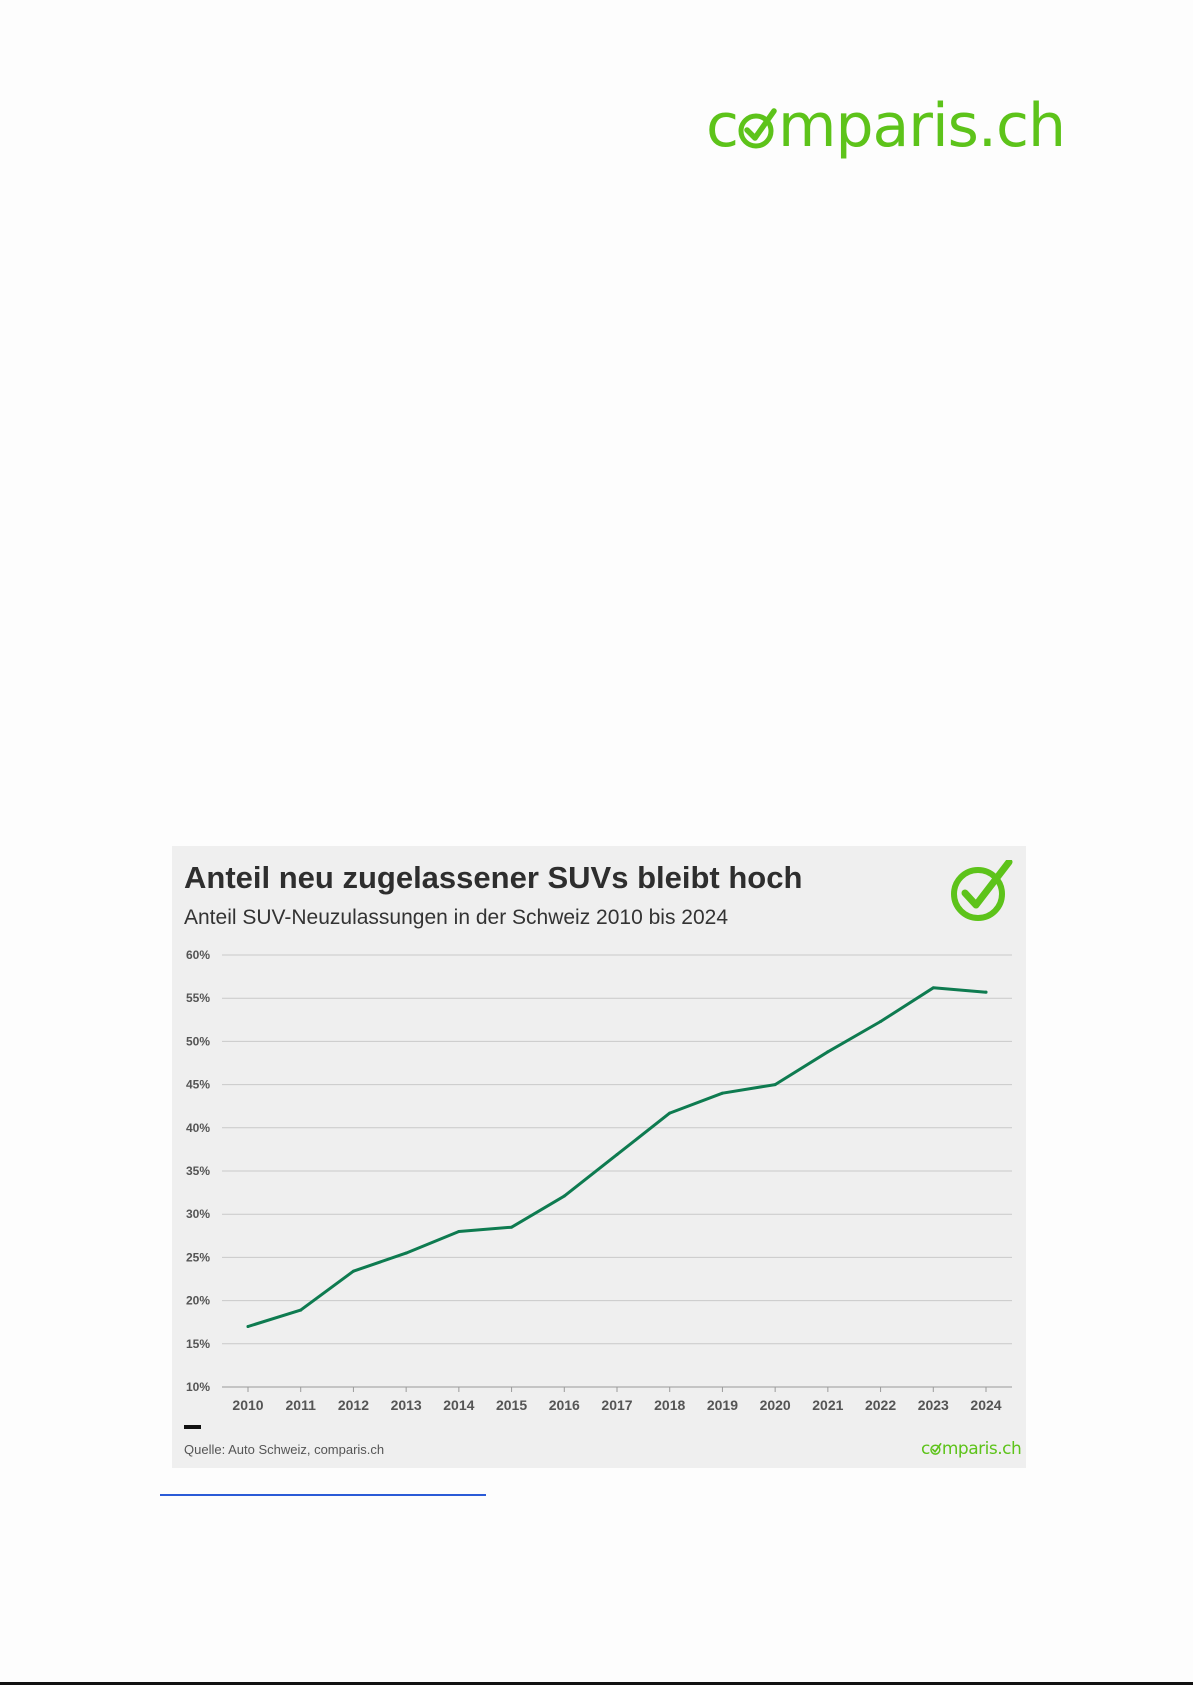  I want to click on x-tick-label: 2024, so click(985, 1405).